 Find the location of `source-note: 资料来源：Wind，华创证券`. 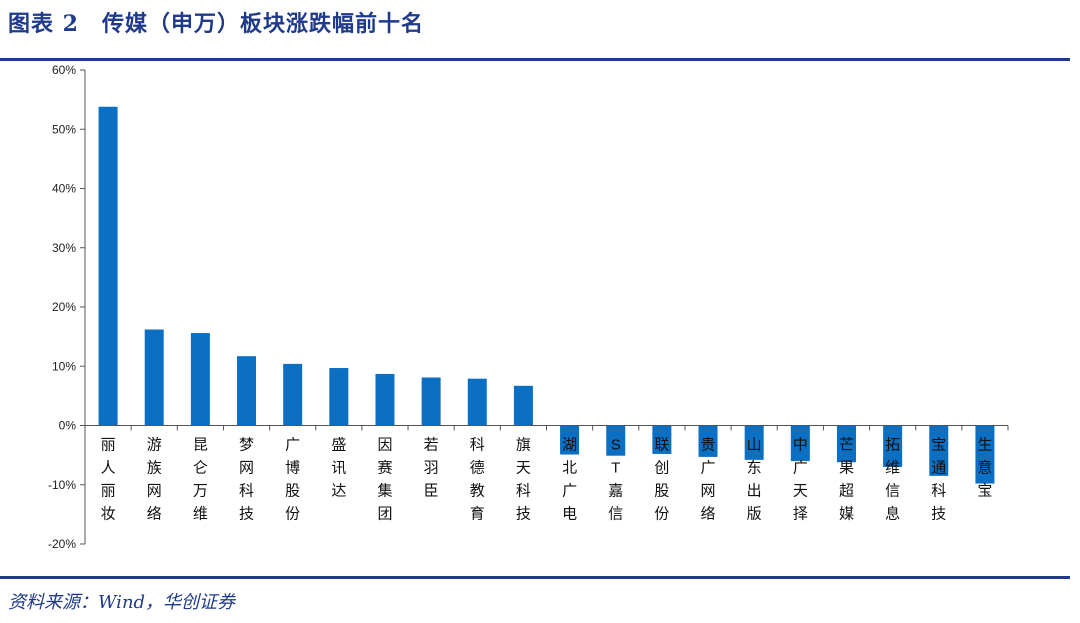

source-note: 资料来源：Wind，华创证券 is located at coordinates (122, 602).